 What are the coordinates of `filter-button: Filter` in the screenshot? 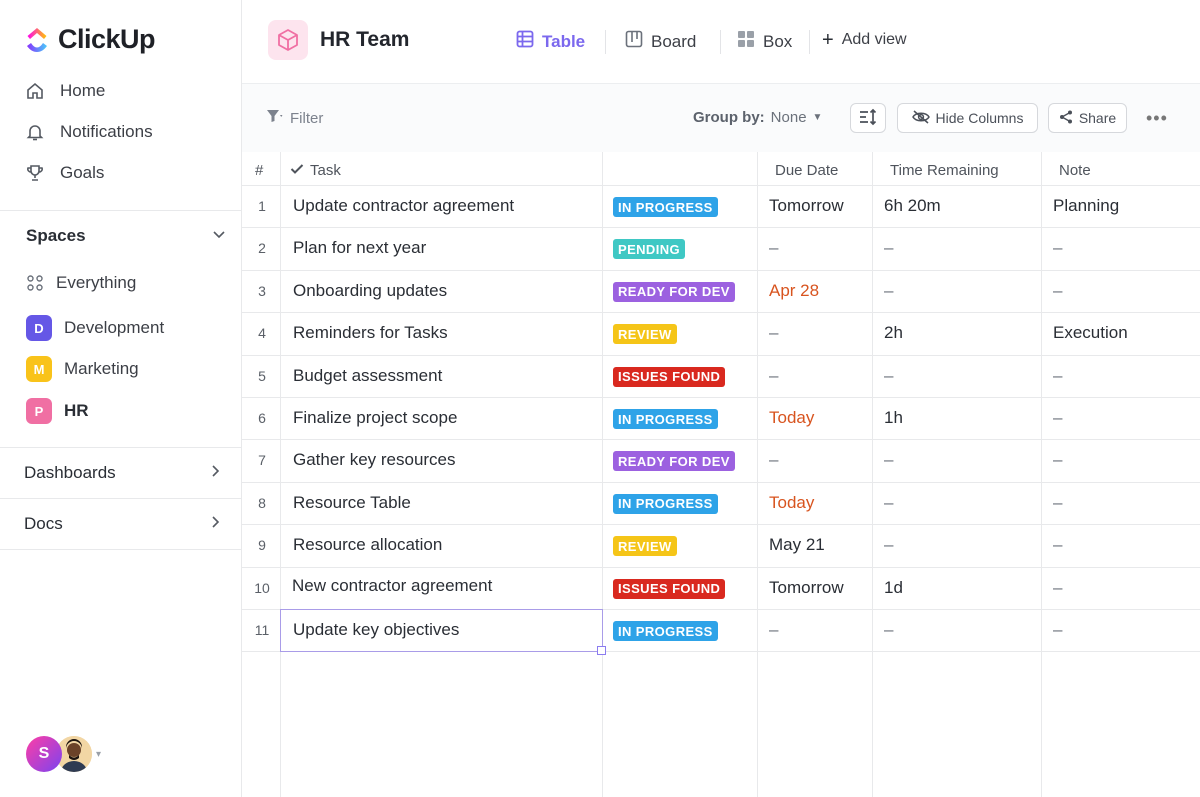 It's located at (294, 118).